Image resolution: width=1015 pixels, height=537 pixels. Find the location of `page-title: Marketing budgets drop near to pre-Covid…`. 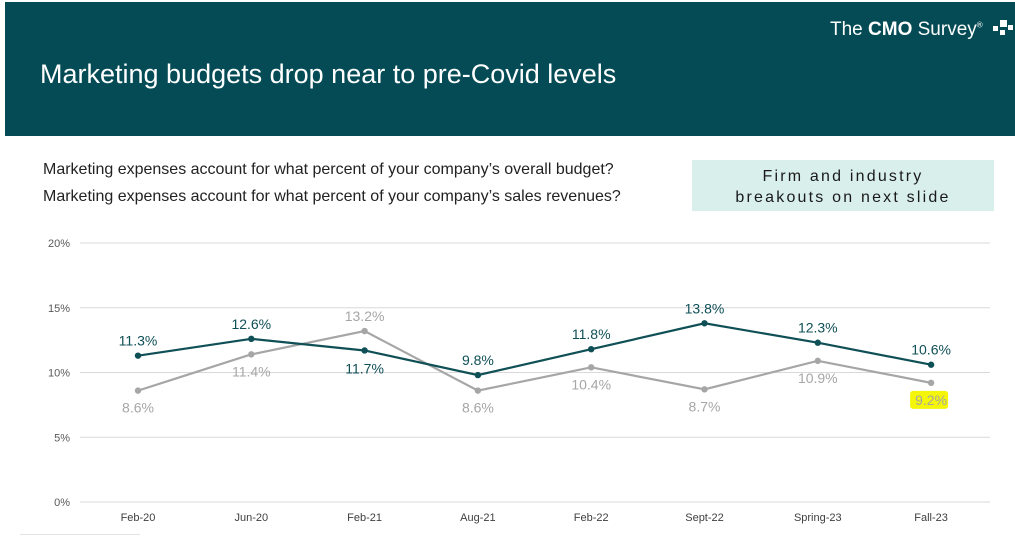

page-title: Marketing budgets drop near to pre-Covid… is located at coordinates (328, 74).